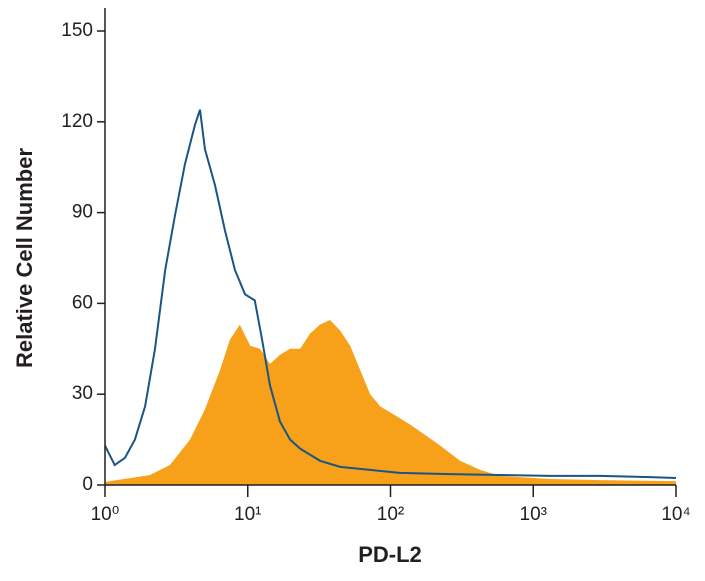 The image size is (705, 581). What do you see at coordinates (24, 258) in the screenshot?
I see `y-axis-title: Relative Cell Number` at bounding box center [24, 258].